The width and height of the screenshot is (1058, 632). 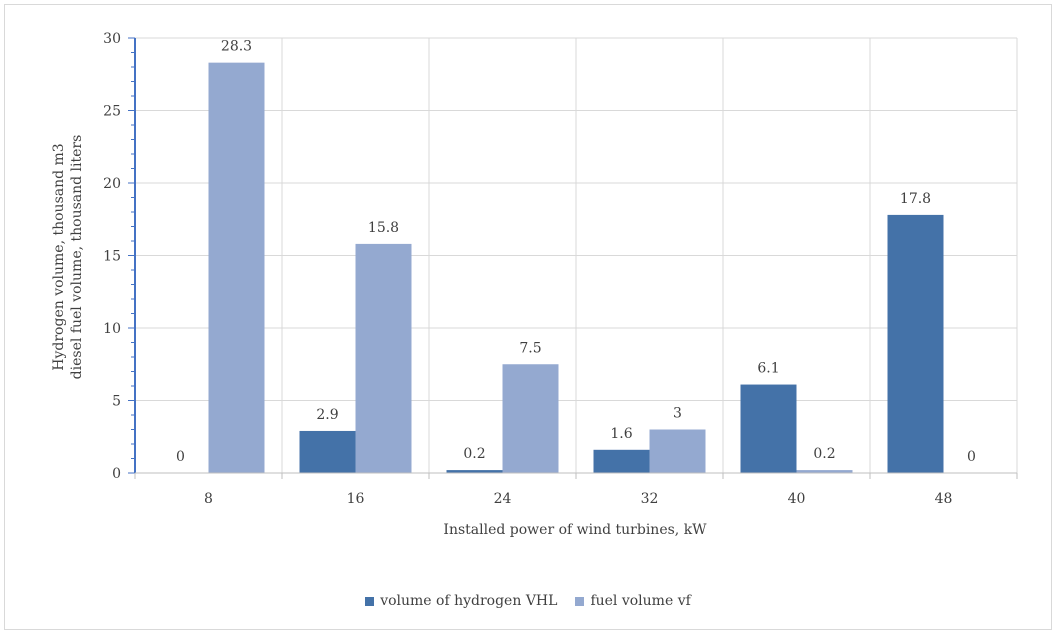 What do you see at coordinates (503, 499) in the screenshot?
I see `x-tick-label: 24` at bounding box center [503, 499].